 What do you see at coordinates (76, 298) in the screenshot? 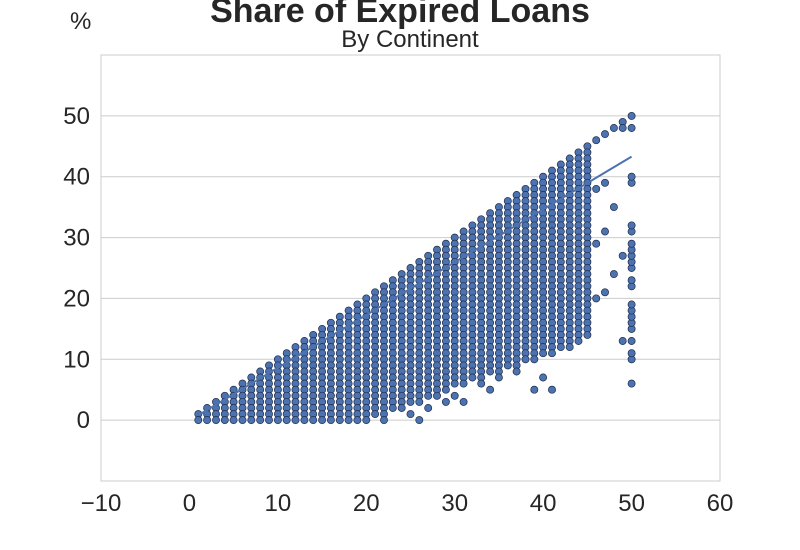
I see `y-tick-label: 20` at bounding box center [76, 298].